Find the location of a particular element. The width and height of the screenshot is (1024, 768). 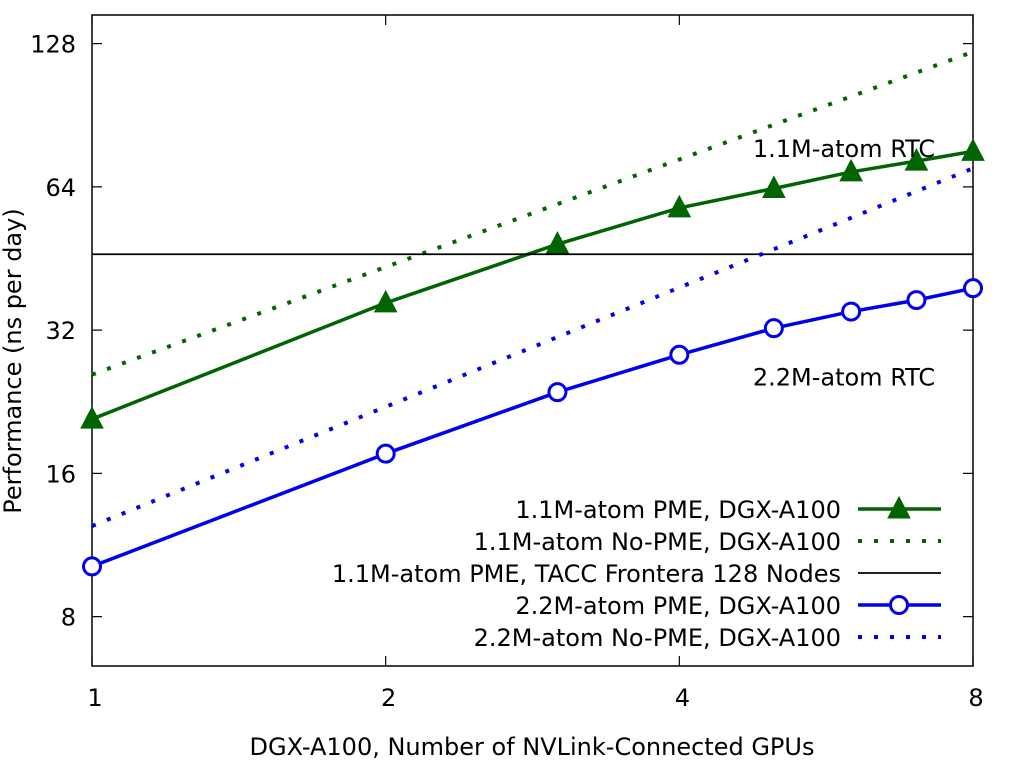

legend-entry-1-1m-atom-no-pme-dgx-a100: 1.1M-atom No-PME, DGX-A100 is located at coordinates (707, 542).